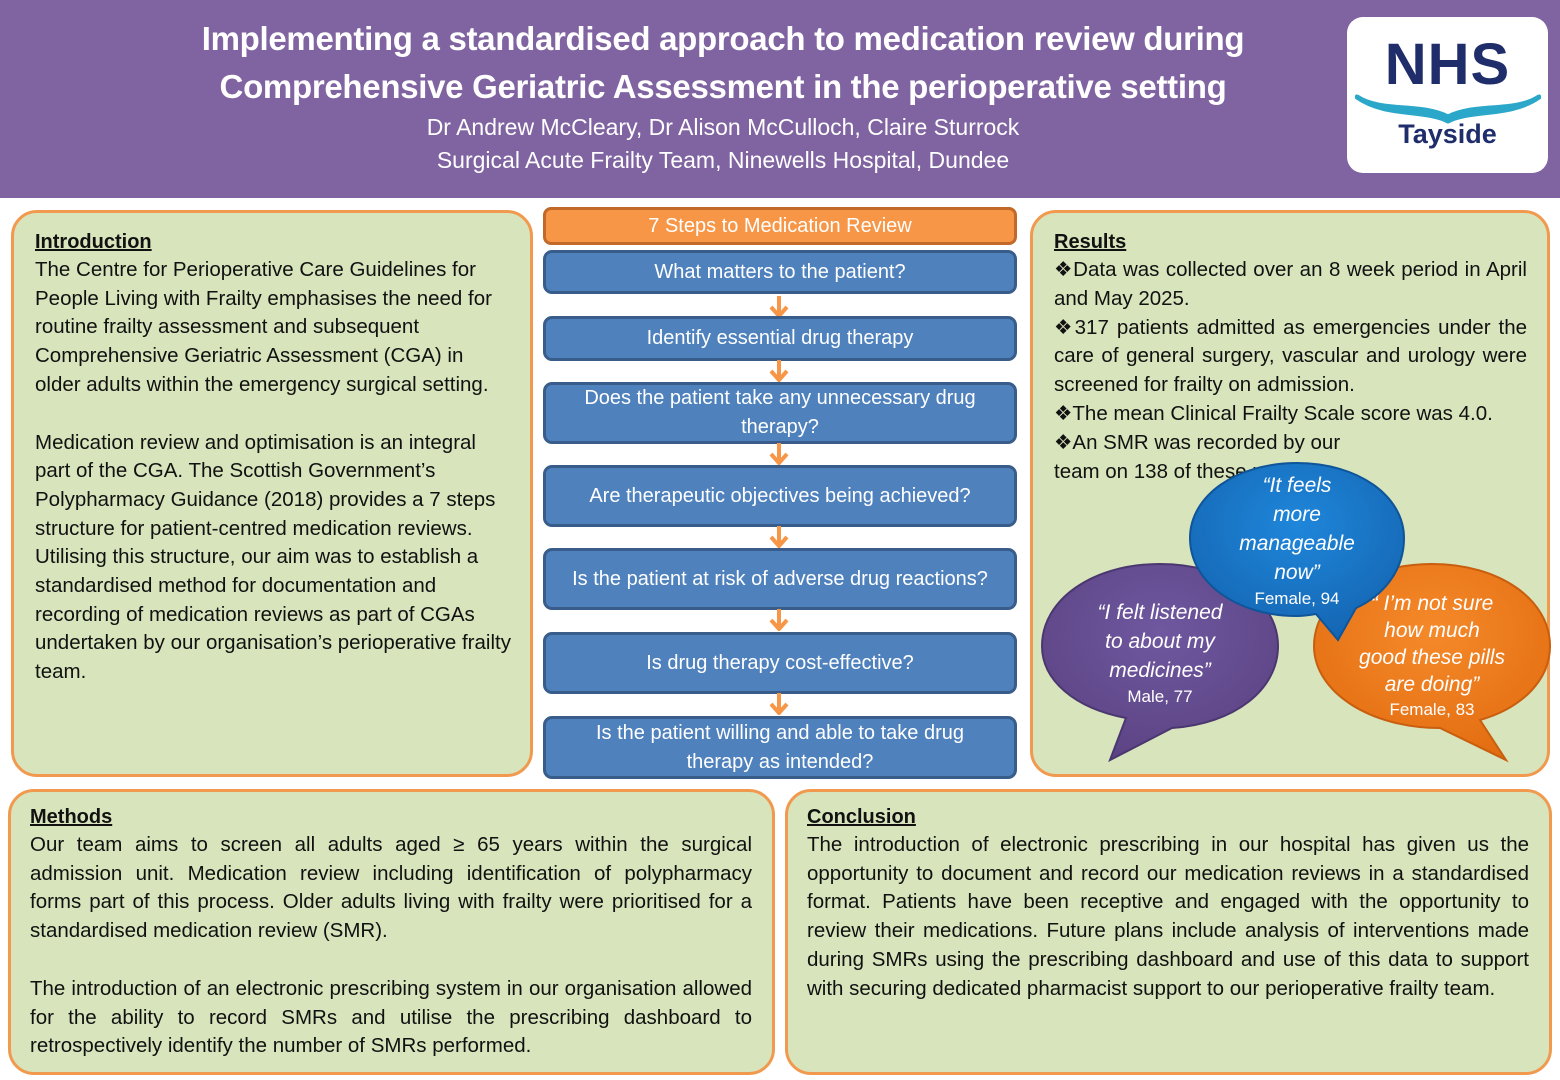  What do you see at coordinates (1090, 242) in the screenshot?
I see `results-heading: Results` at bounding box center [1090, 242].